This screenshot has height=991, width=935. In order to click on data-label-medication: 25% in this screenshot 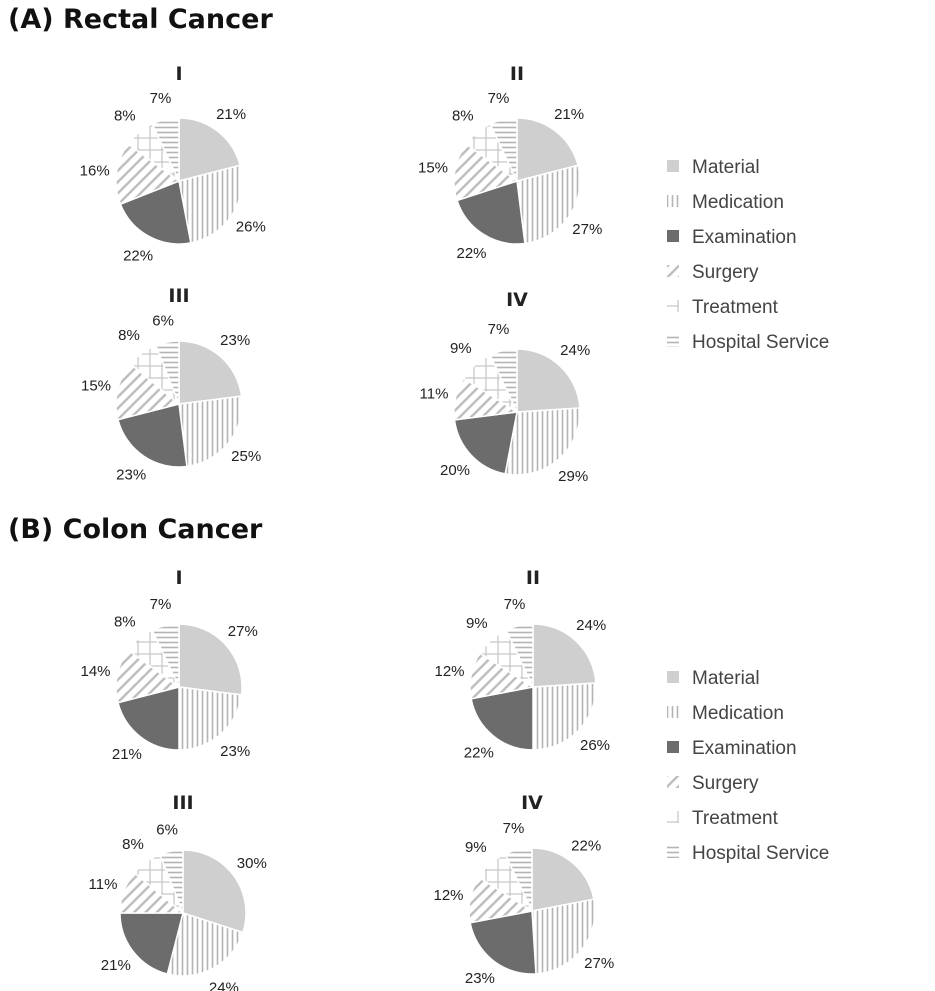, I will do `click(246, 456)`.